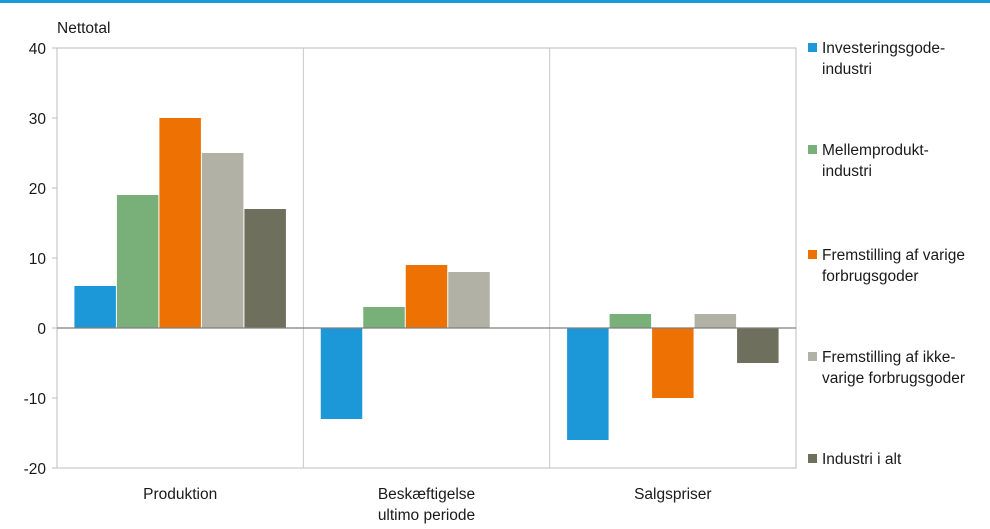 The width and height of the screenshot is (990, 529). What do you see at coordinates (38, 49) in the screenshot?
I see `y-tick-label: 40` at bounding box center [38, 49].